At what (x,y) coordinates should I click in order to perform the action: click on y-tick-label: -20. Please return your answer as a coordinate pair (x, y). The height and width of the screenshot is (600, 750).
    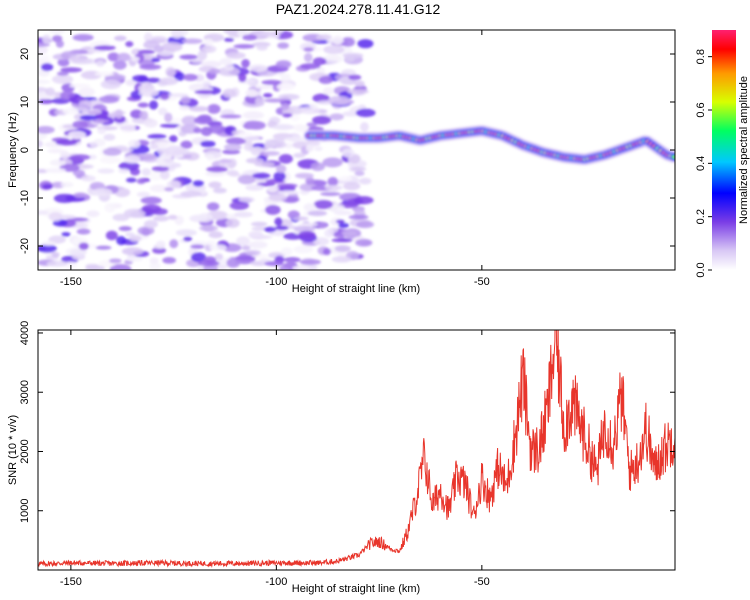
    Looking at the image, I should click on (25, 246).